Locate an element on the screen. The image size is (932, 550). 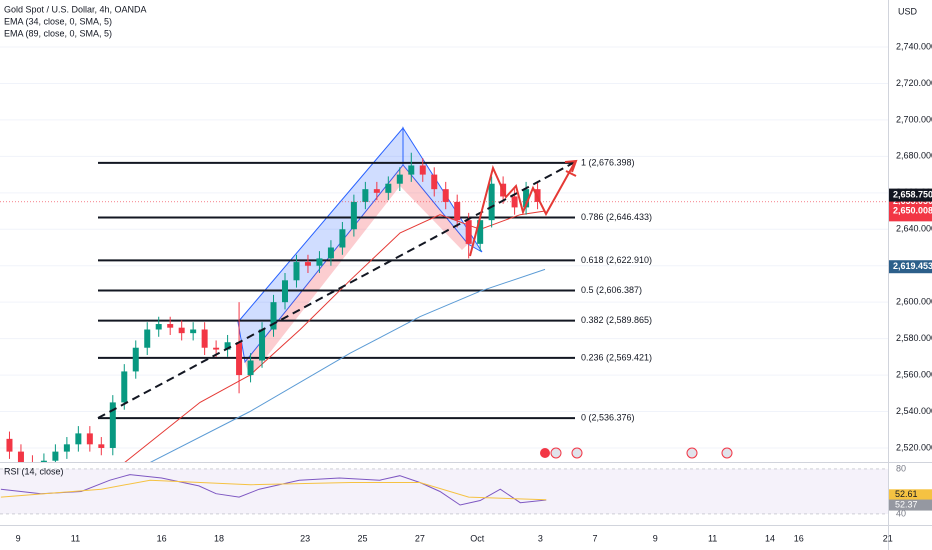
rsi-badge-label: 52.37 is located at coordinates (906, 504).